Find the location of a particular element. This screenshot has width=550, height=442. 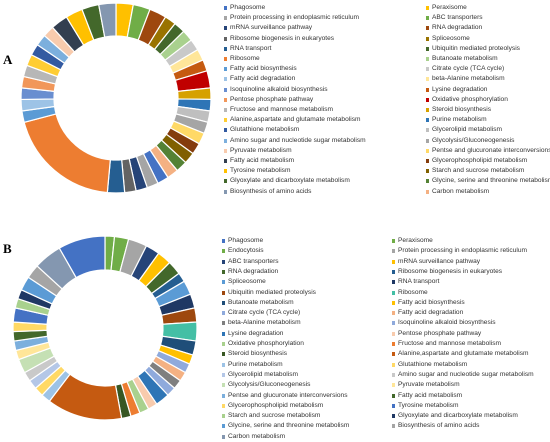

legend-label: Glyoxylate and dicarboxylate metabolism is located at coordinates (290, 181).